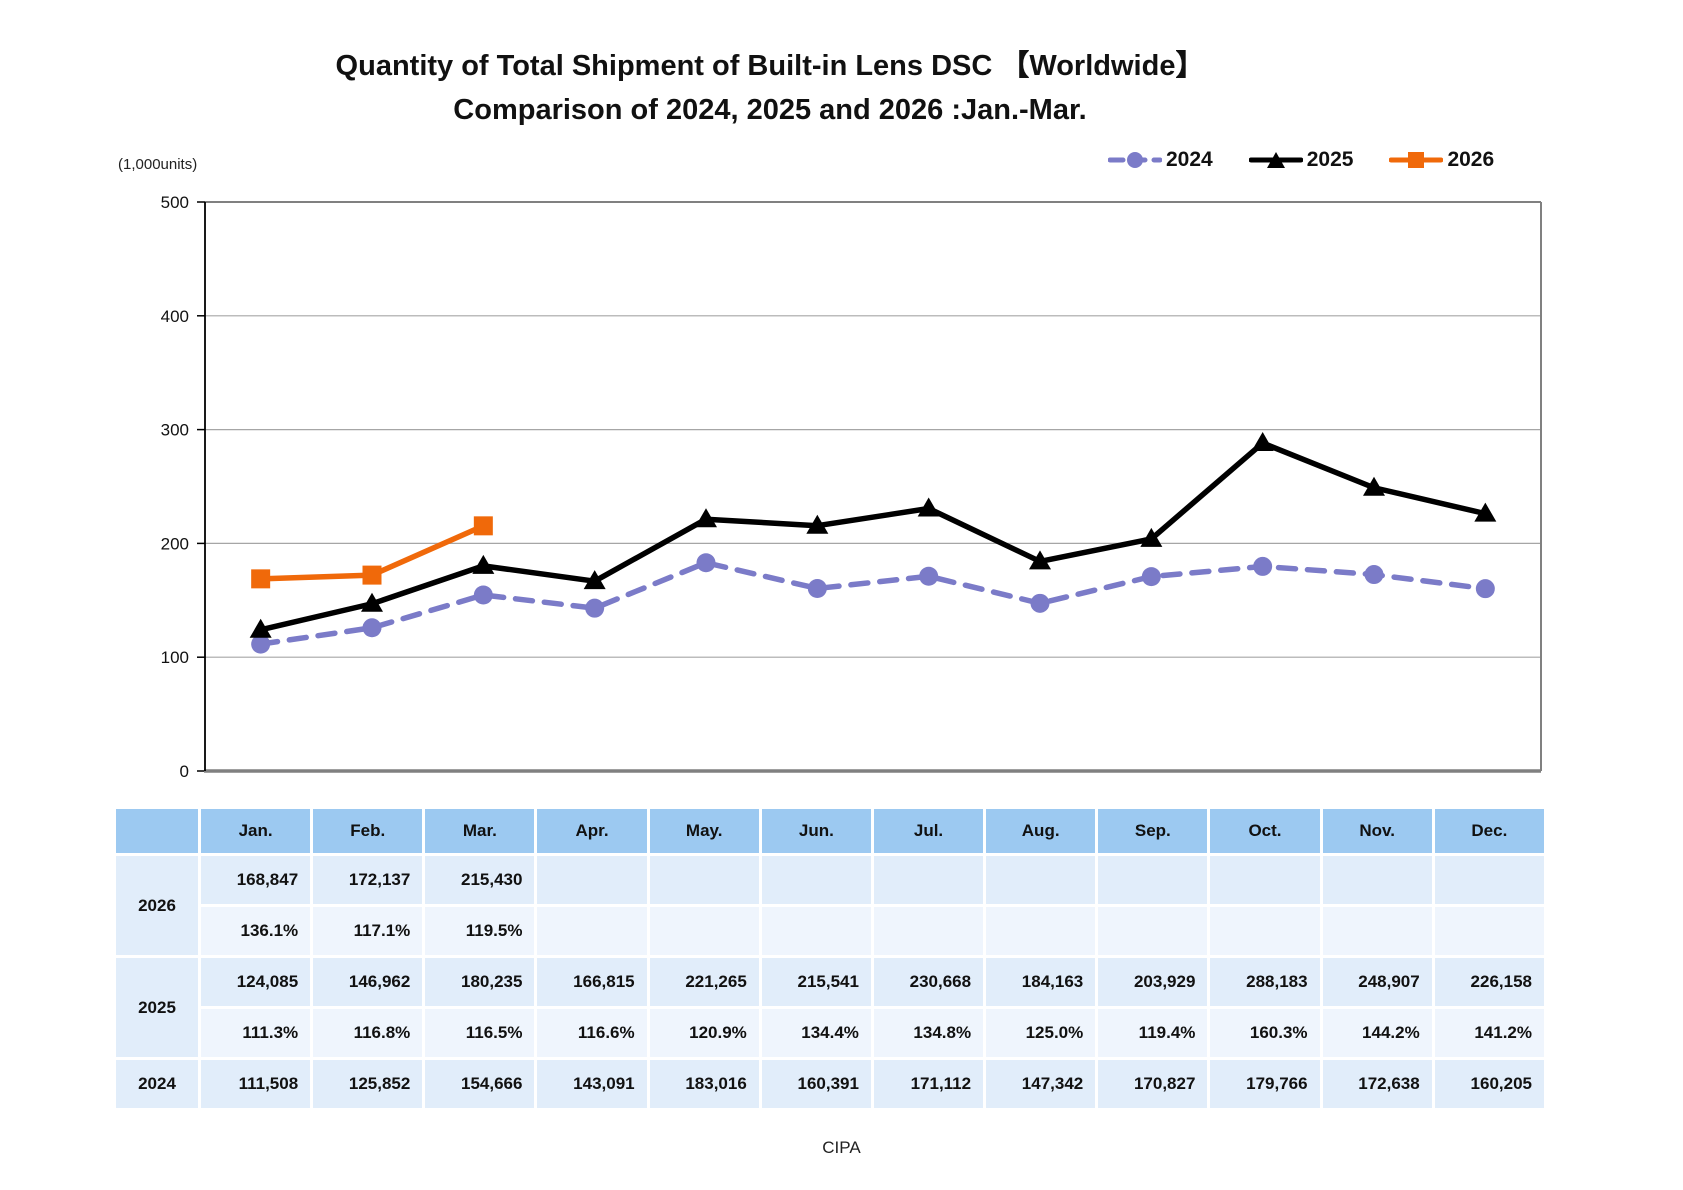 The height and width of the screenshot is (1190, 1683). What do you see at coordinates (1265, 1033) in the screenshot?
I see `ratio-cell-2025-9: 160.3%` at bounding box center [1265, 1033].